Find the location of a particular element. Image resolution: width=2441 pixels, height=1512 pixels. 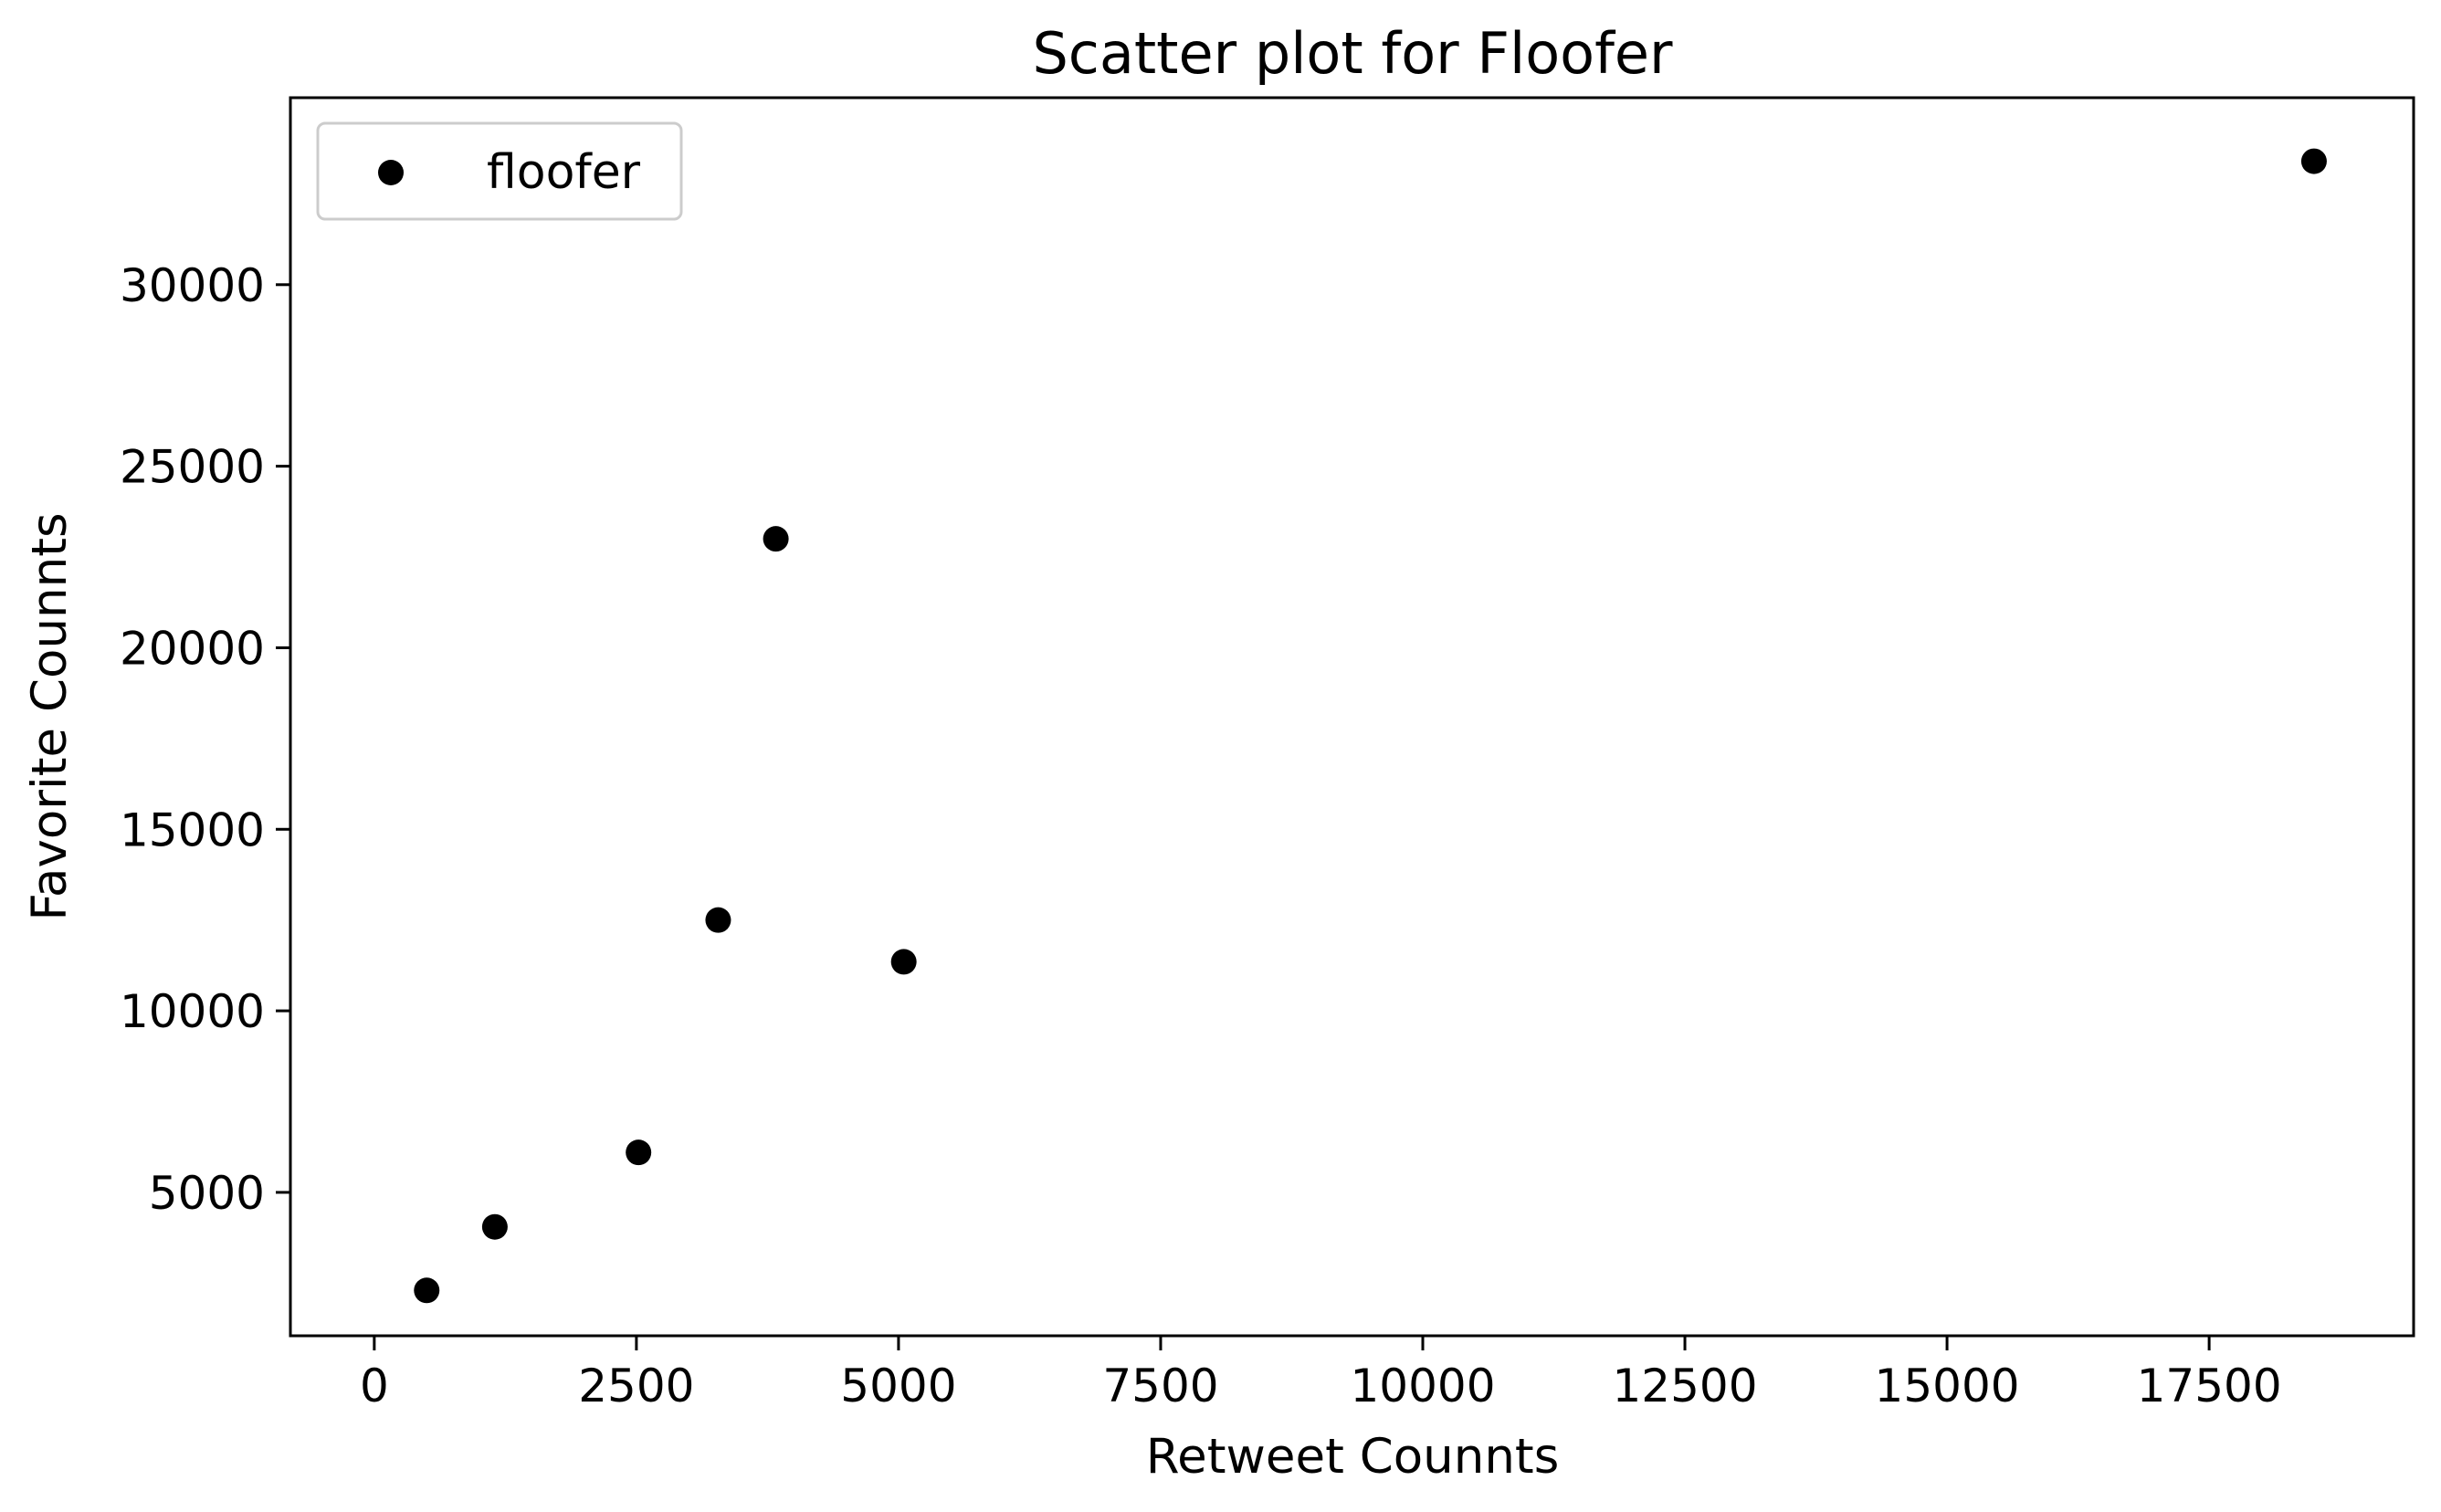

x-tick-label: 12500 is located at coordinates (1685, 1386).